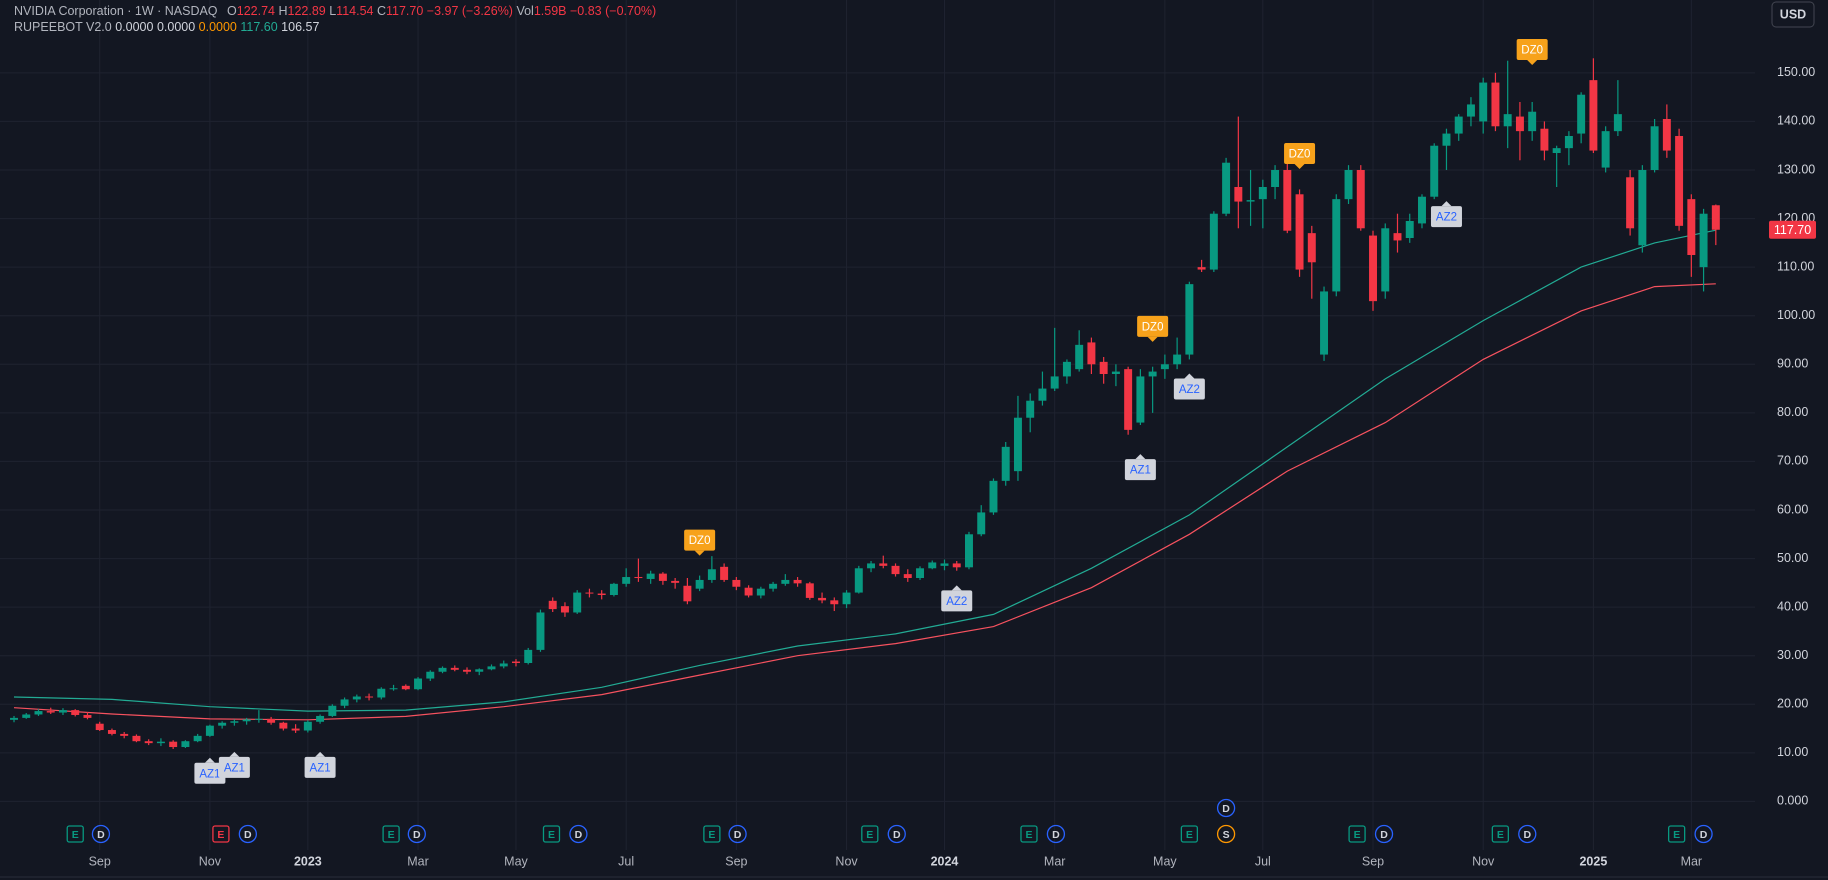 The width and height of the screenshot is (1828, 880). Describe the element at coordinates (210, 861) in the screenshot. I see `x-tick-label: Nov` at that location.